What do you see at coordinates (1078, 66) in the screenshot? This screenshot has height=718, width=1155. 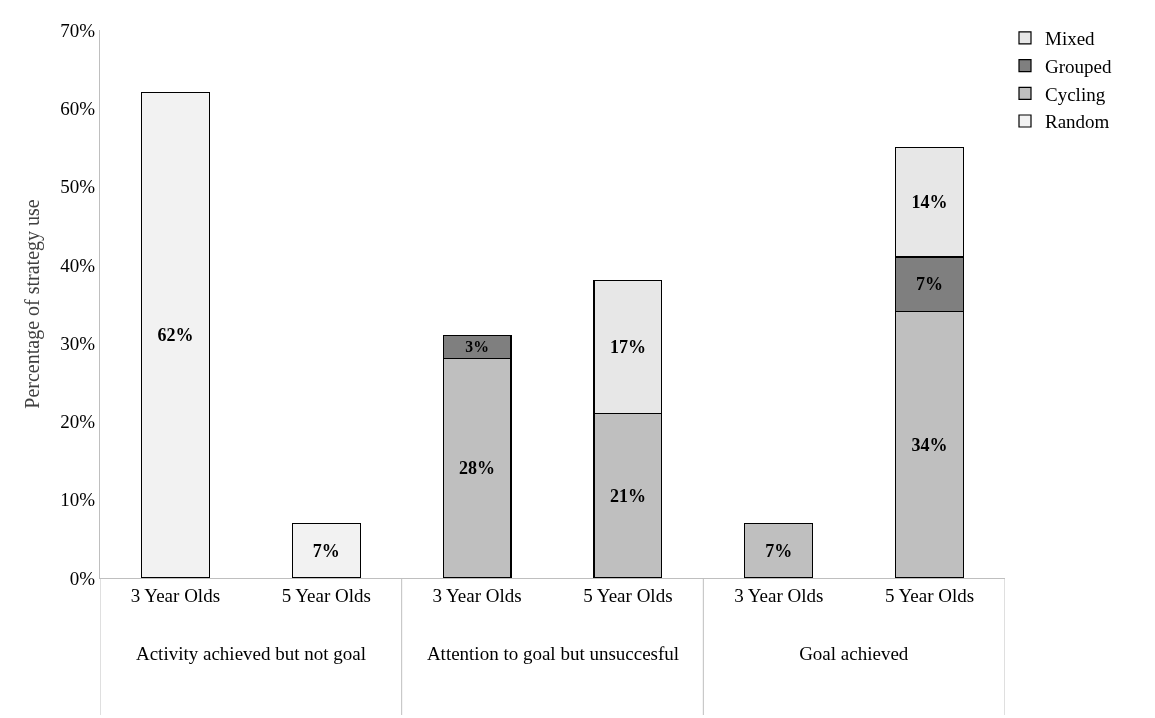 I see `legend-label: Grouped` at bounding box center [1078, 66].